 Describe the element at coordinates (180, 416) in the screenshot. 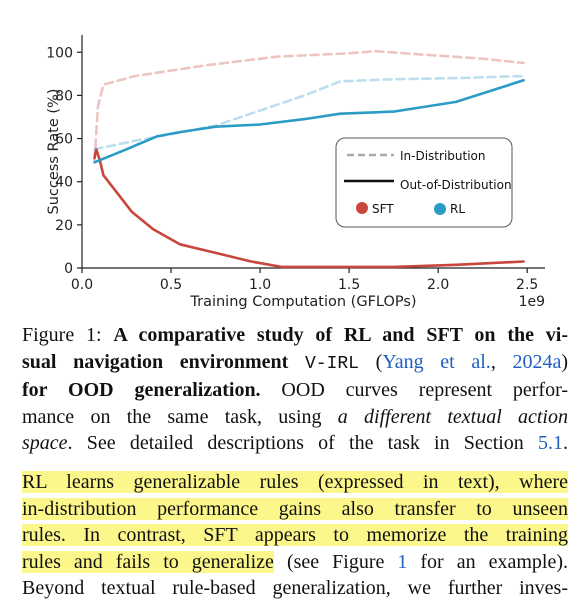

I see `caption-line-4-text: mance on the same task, using` at that location.